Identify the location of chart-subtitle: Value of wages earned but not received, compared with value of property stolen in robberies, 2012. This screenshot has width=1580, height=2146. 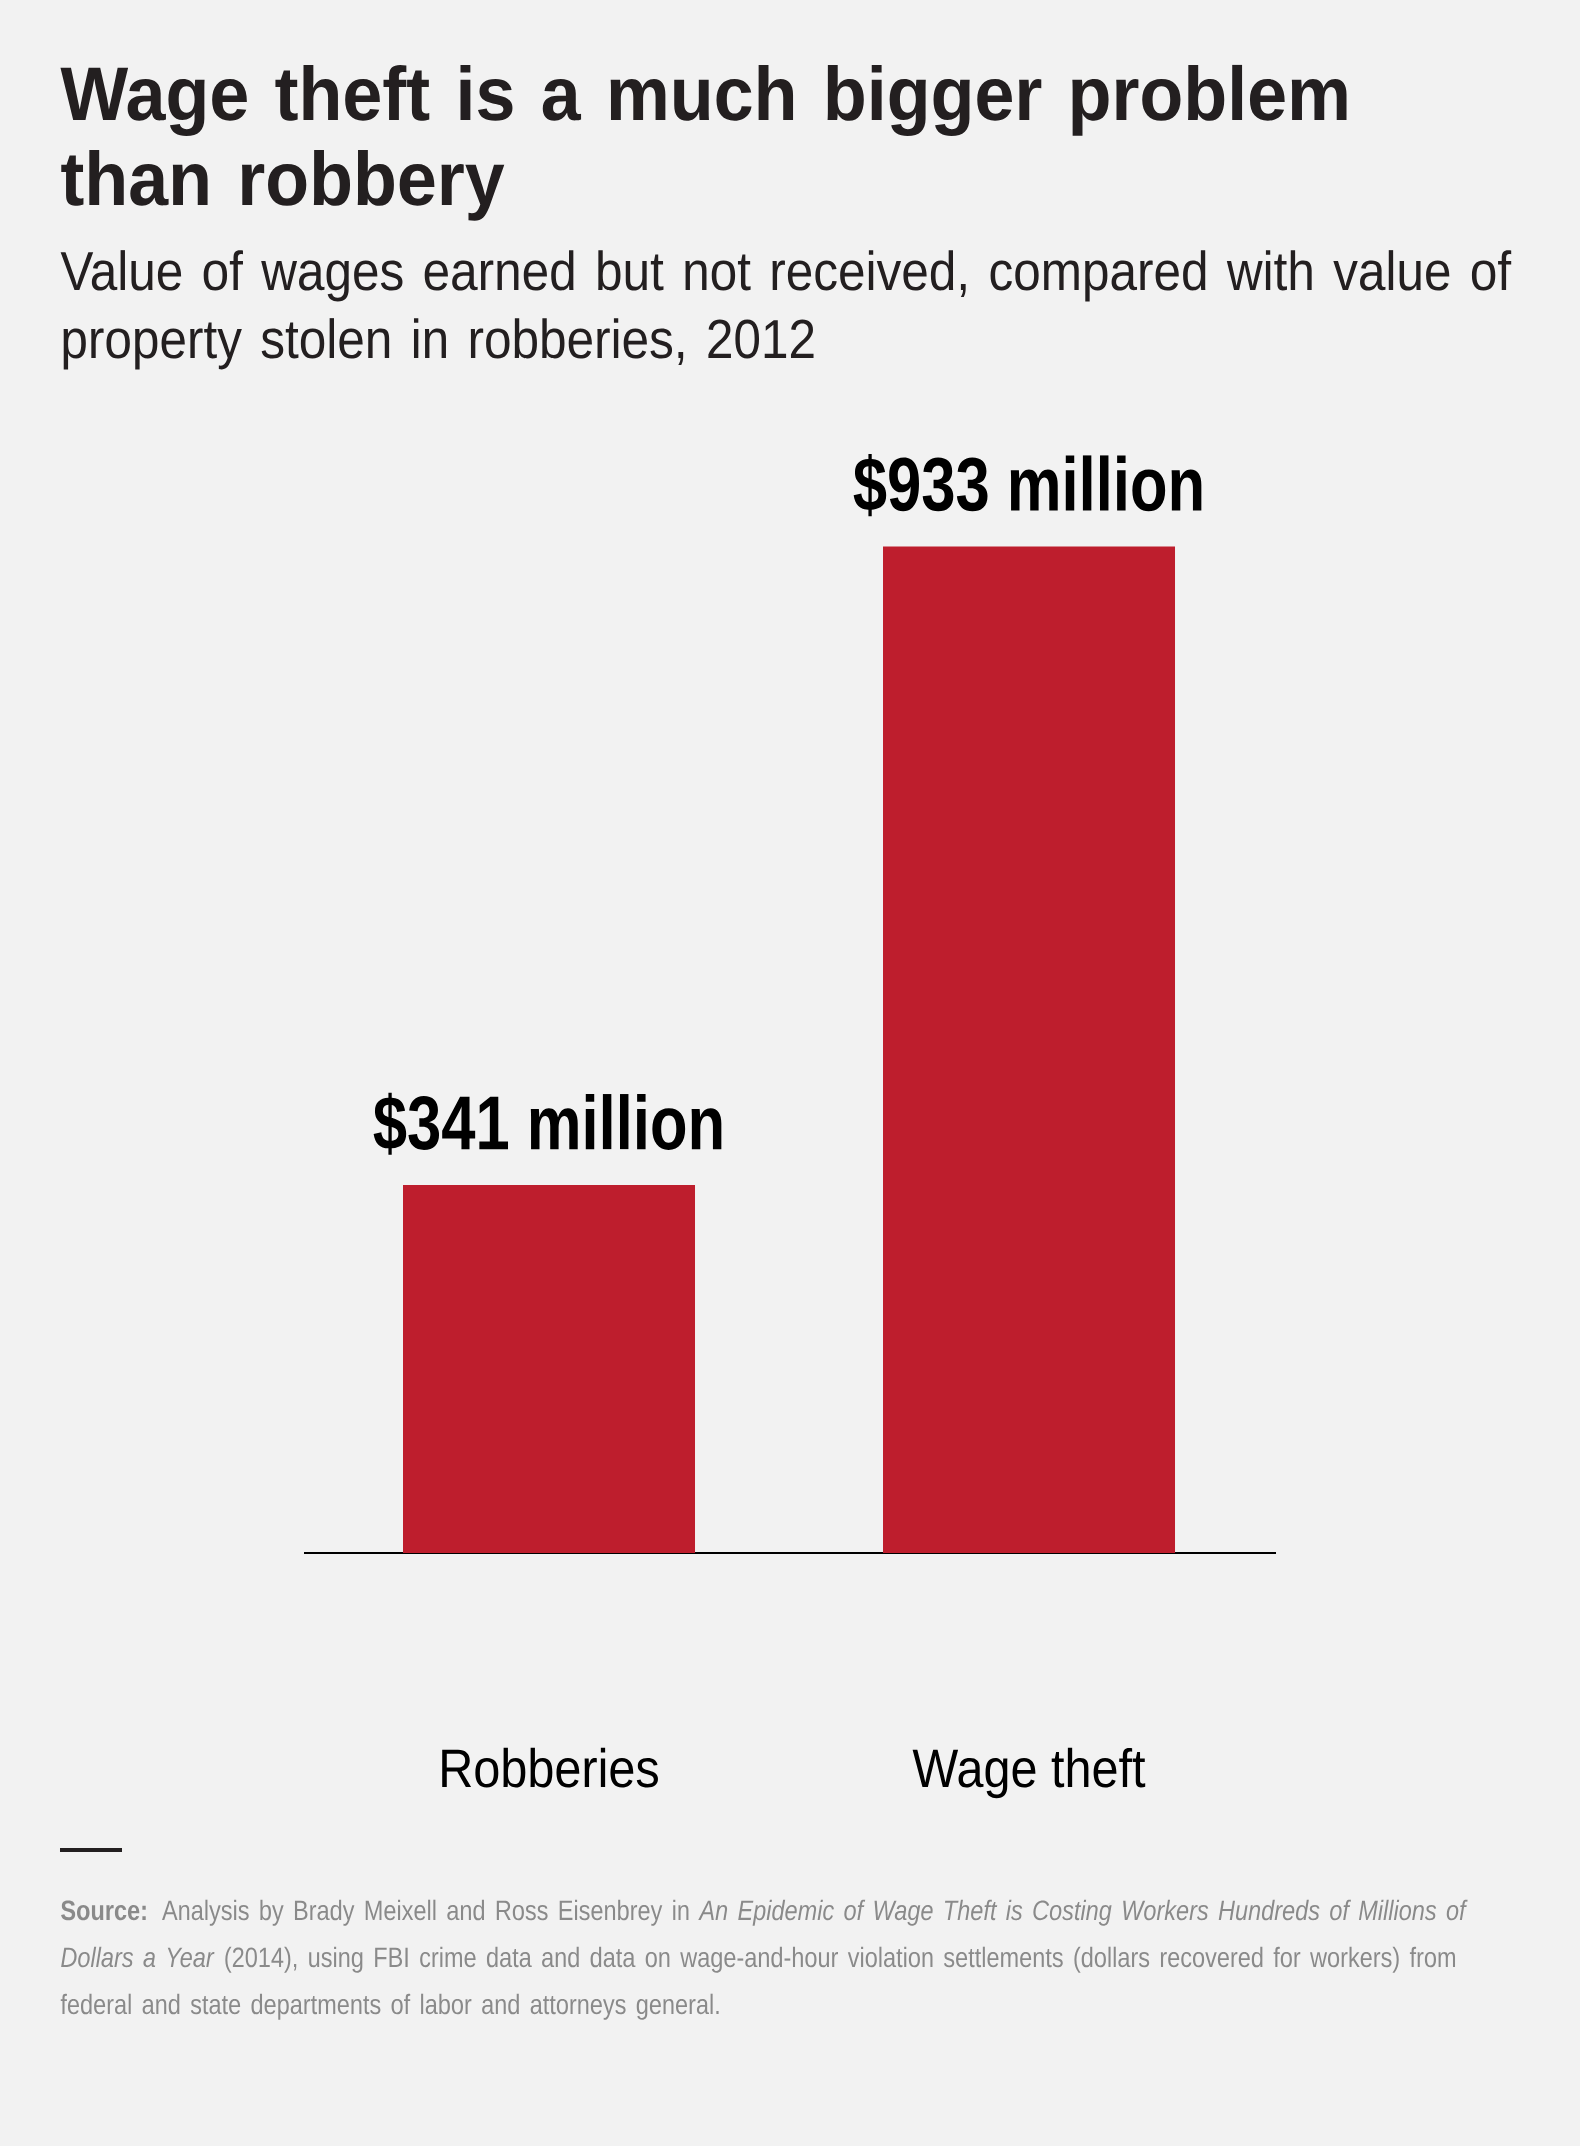
(786, 310).